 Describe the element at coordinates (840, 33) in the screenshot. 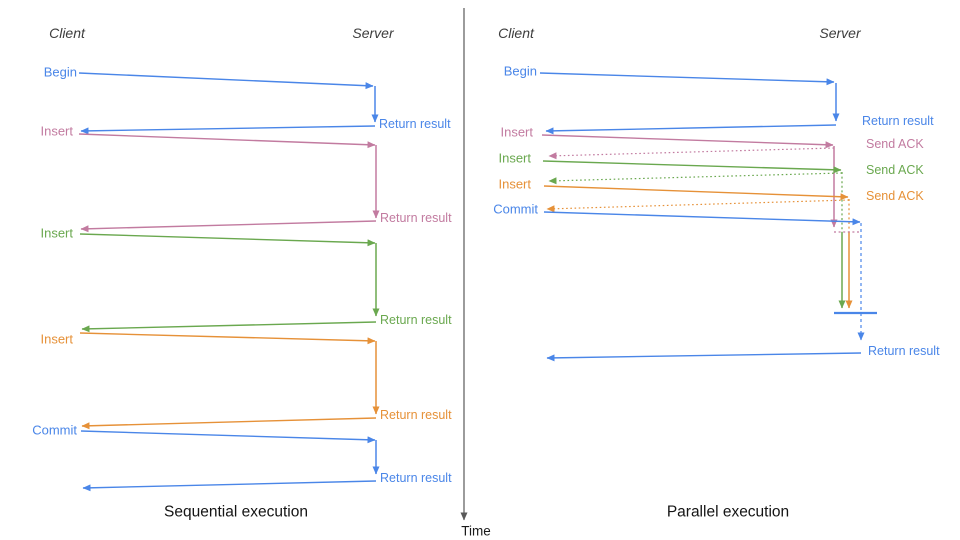

I see `parallel-server-header: Server` at that location.